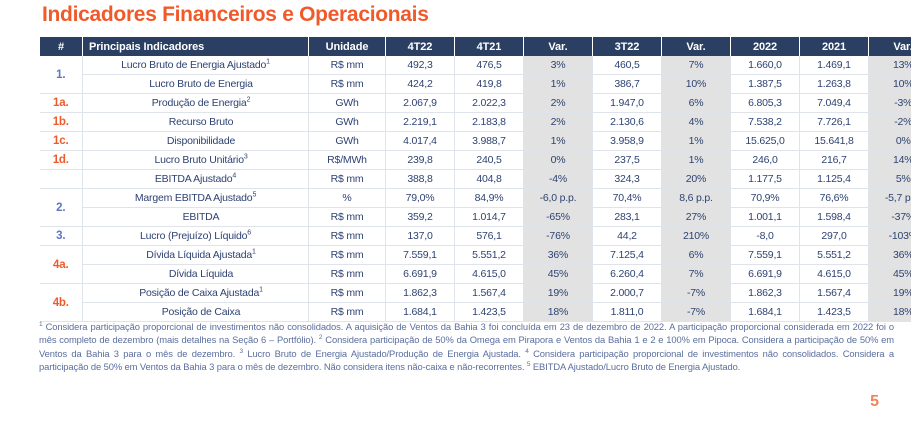  Describe the element at coordinates (889, 46) in the screenshot. I see `column-header-var-annual: Var.` at that location.